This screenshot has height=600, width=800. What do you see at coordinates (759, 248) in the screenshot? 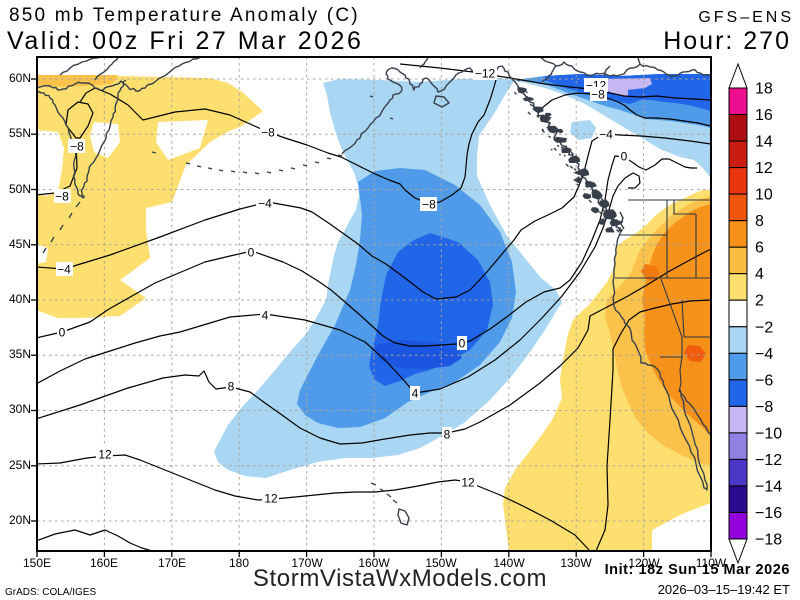
I see `svg-text: 6` at bounding box center [759, 248].